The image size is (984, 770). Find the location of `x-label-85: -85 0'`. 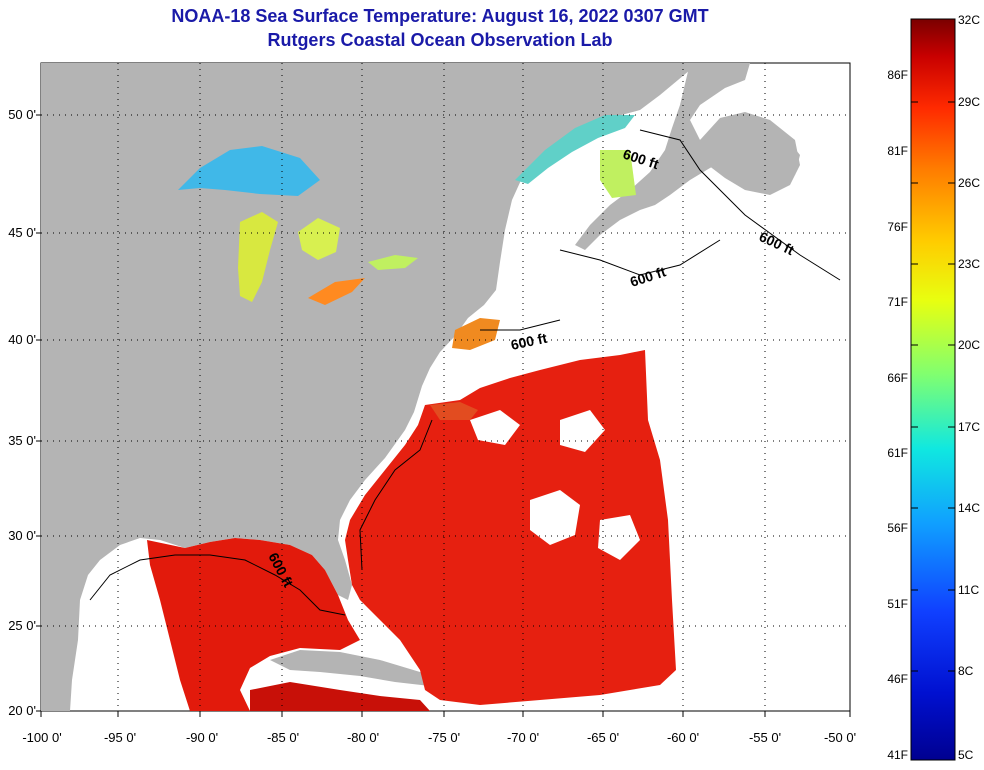

x-label-85: -85 0' is located at coordinates (283, 737).